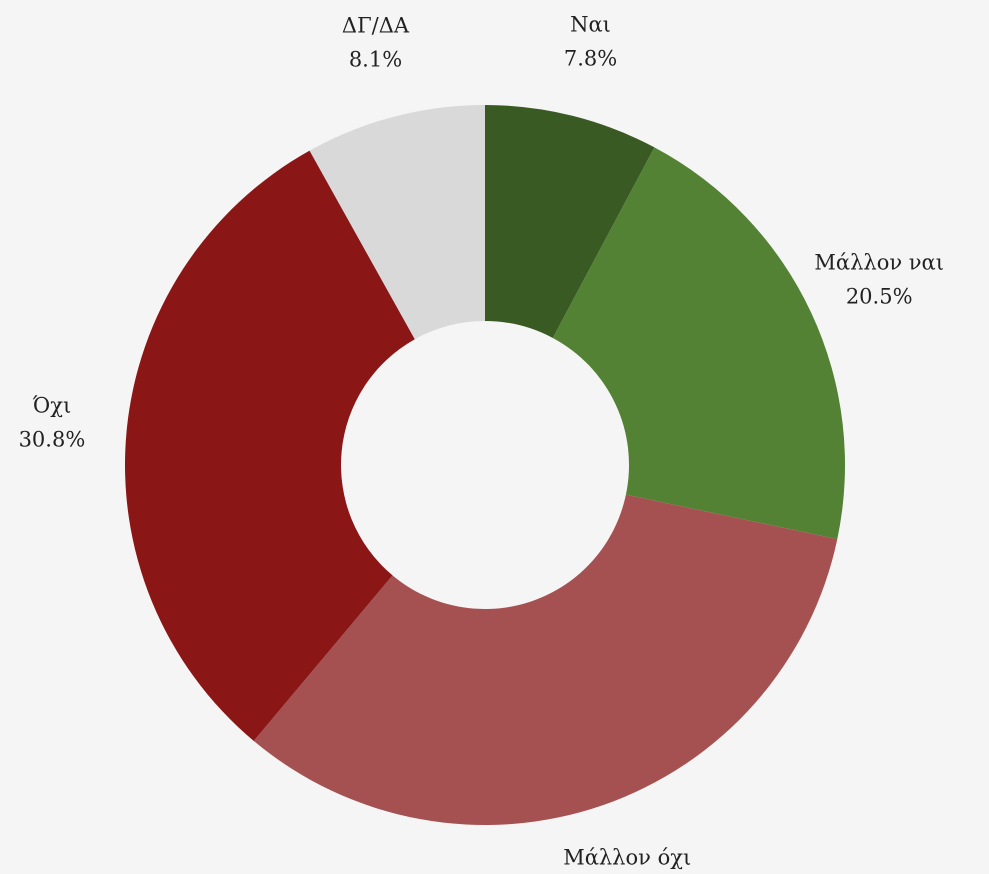 This screenshot has height=874, width=989. What do you see at coordinates (376, 26) in the screenshot?
I see `slice-label: ΔΓ/ΔΑ` at bounding box center [376, 26].